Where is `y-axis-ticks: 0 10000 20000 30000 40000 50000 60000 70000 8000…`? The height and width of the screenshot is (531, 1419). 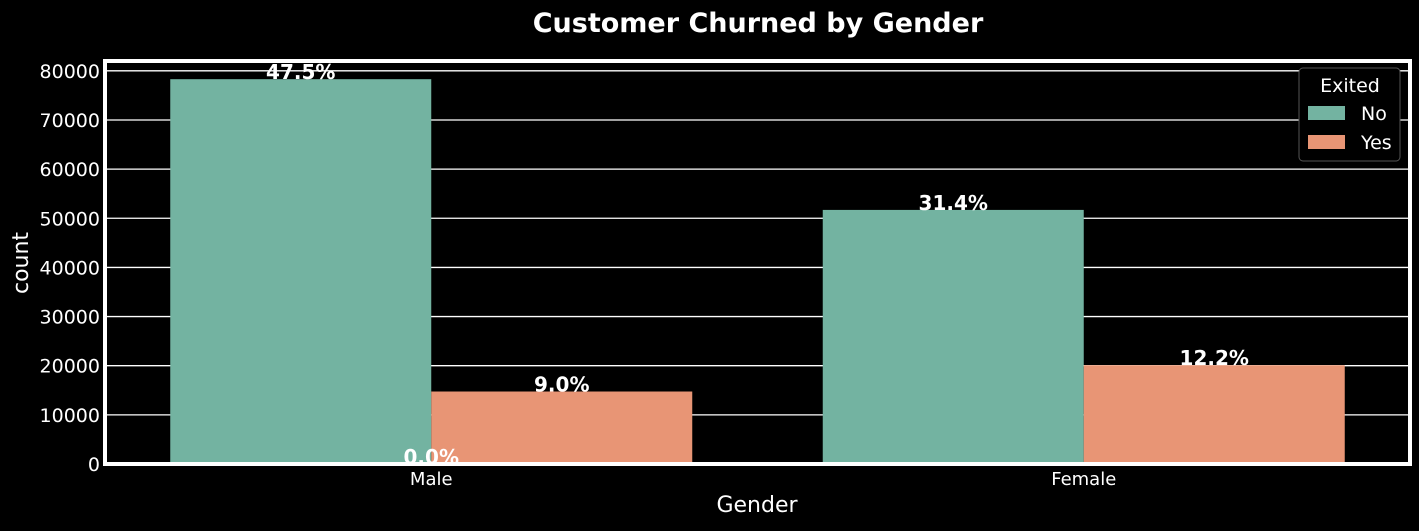 y-axis-ticks: 0 10000 20000 30000 40000 50000 60000 70000 8000… is located at coordinates (70, 268).